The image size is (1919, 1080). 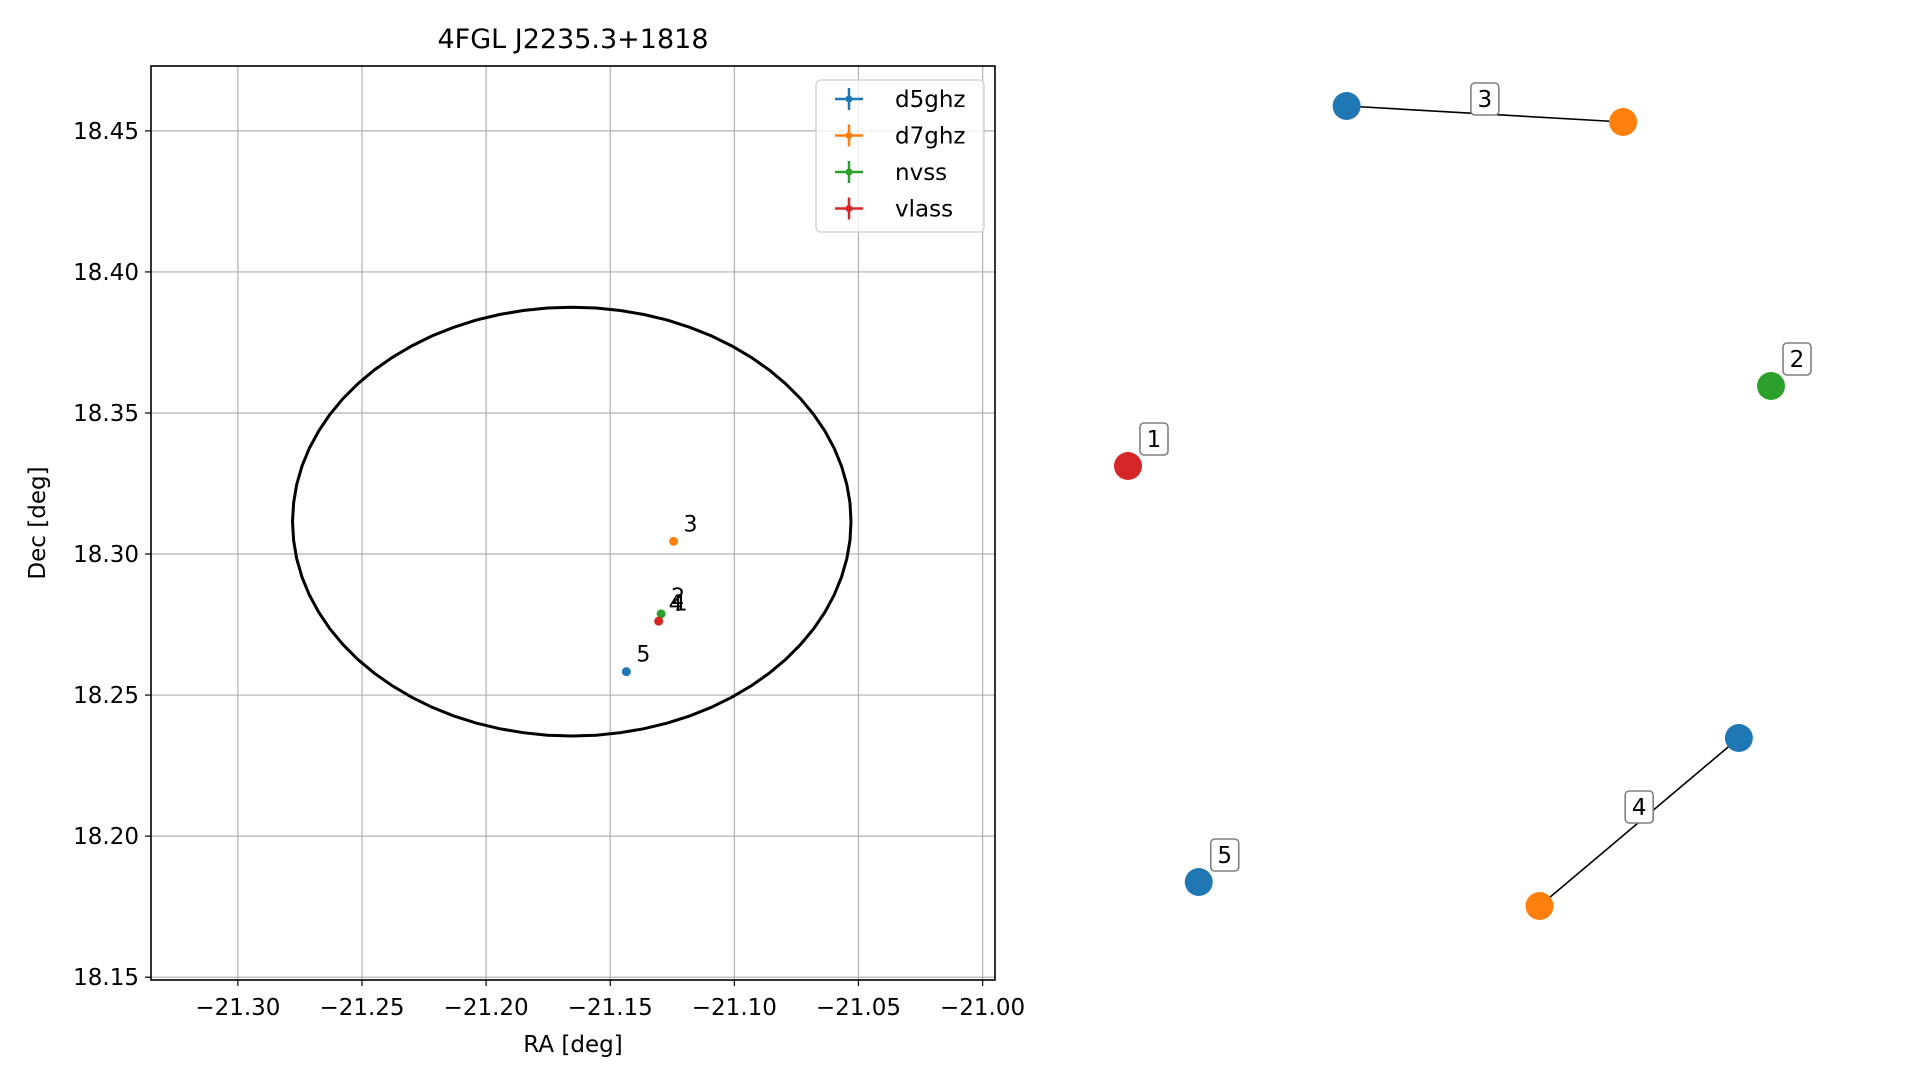 What do you see at coordinates (681, 603) in the screenshot?
I see `point-label: 1` at bounding box center [681, 603].